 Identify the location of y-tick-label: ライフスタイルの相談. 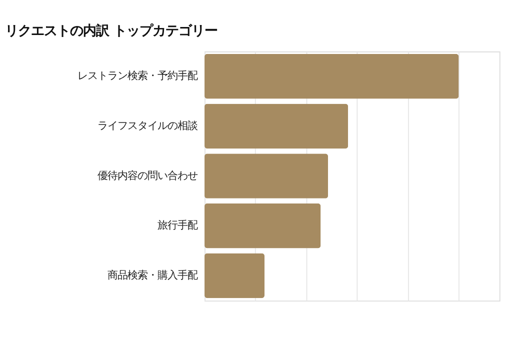
(147, 126).